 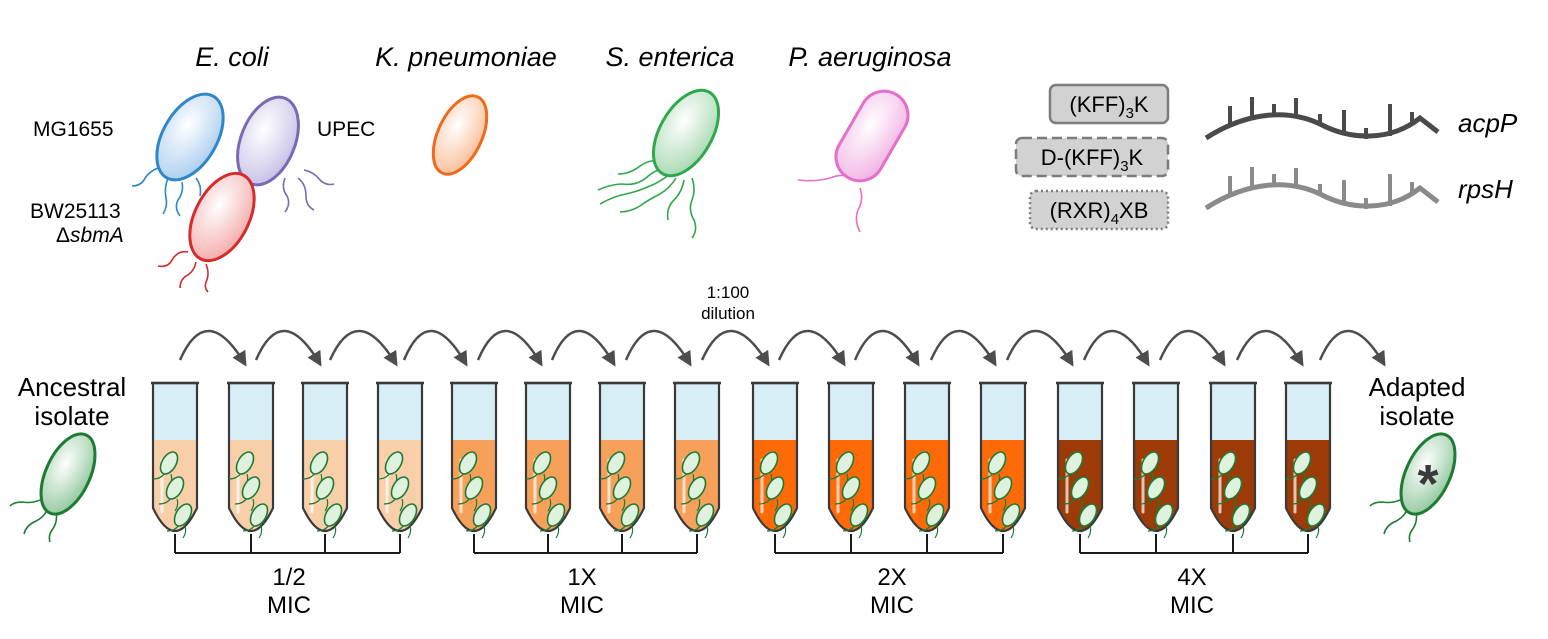 What do you see at coordinates (728, 292) in the screenshot?
I see `dilution-label-ratio: 1:100` at bounding box center [728, 292].